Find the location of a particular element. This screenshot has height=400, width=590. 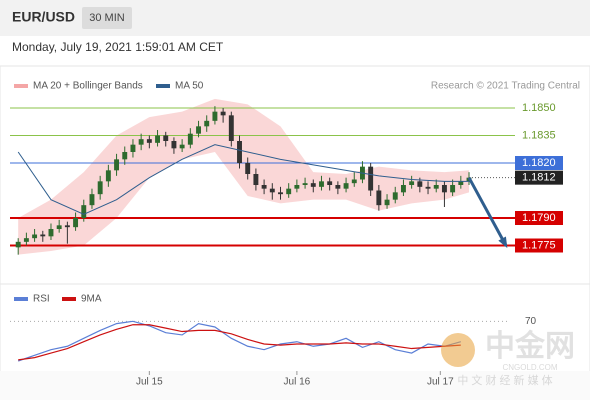

last-price-label: 1.1812 is located at coordinates (539, 178).